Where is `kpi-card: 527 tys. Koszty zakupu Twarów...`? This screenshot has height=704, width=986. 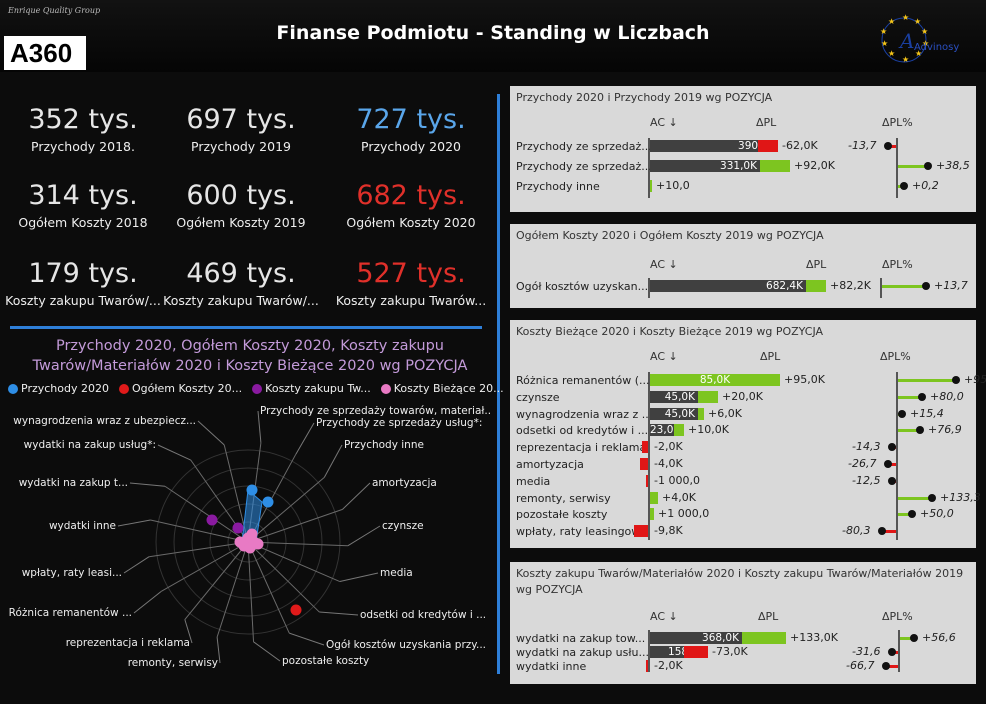
kpi-card: 527 tys. Koszty zakupu Twarów... is located at coordinates (411, 283).